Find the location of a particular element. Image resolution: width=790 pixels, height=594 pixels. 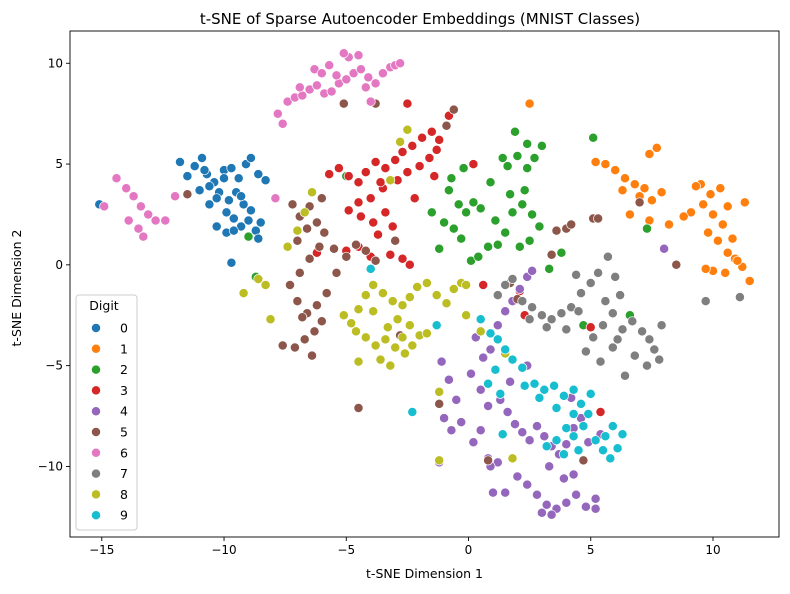

legend-item-digit-0: 0 is located at coordinates (109, 328).